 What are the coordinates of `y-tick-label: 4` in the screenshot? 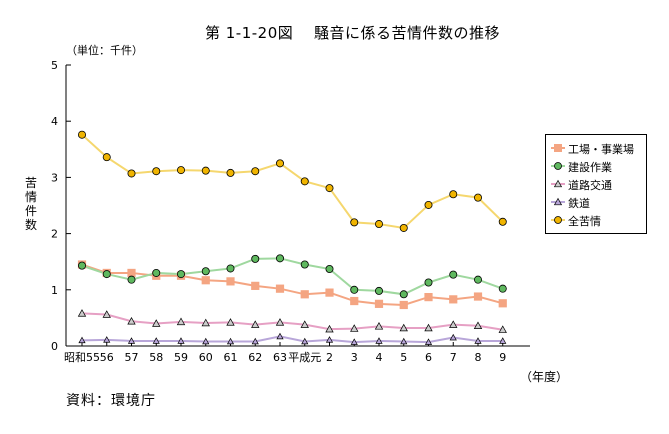 It's located at (54, 121).